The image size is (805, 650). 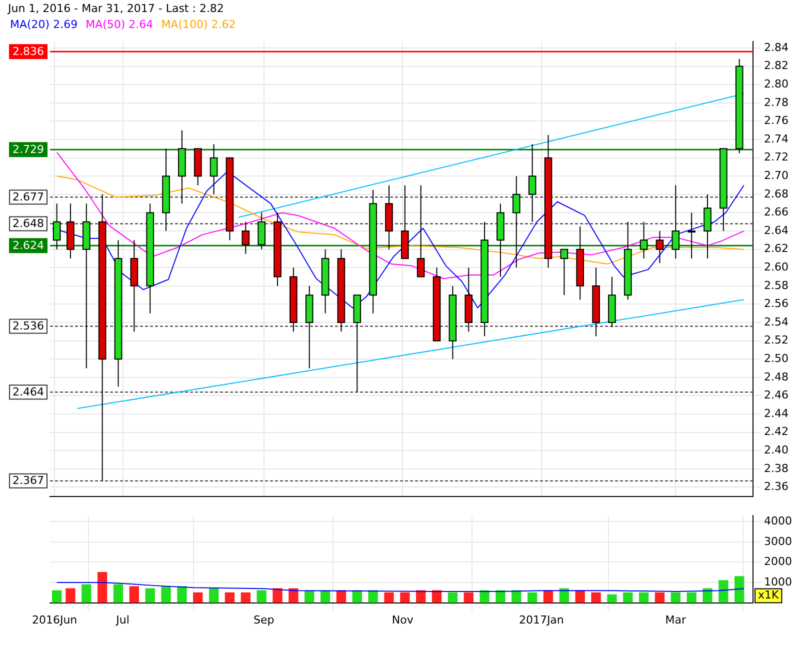 I want to click on y-tick-label: 2.58, so click(x=776, y=285).